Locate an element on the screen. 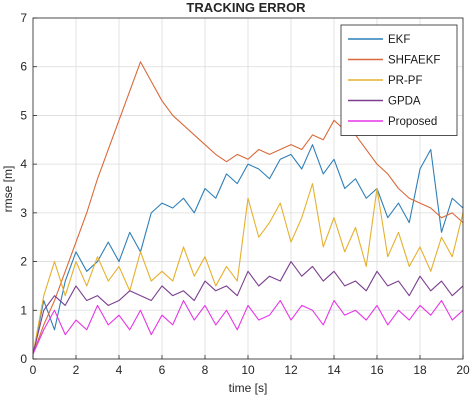 The width and height of the screenshot is (474, 405). y-tick-label: 5 is located at coordinates (23, 115).